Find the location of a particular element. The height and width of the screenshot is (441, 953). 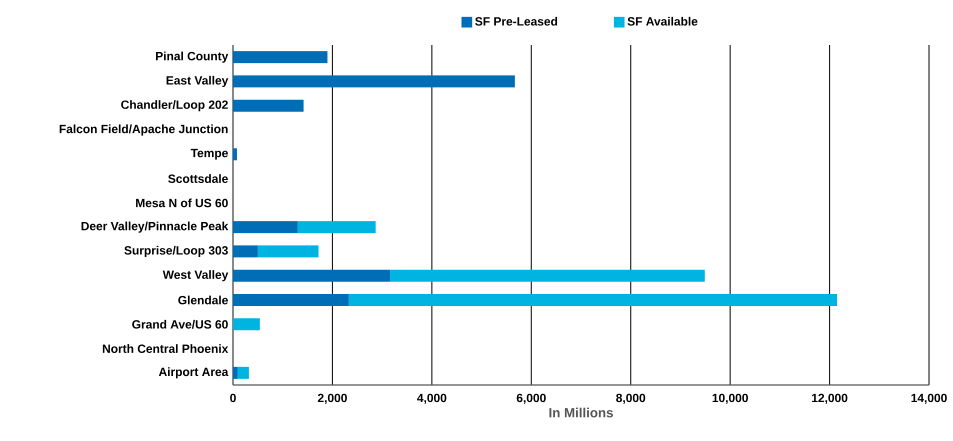

x-axis-title: In Millions is located at coordinates (581, 413).